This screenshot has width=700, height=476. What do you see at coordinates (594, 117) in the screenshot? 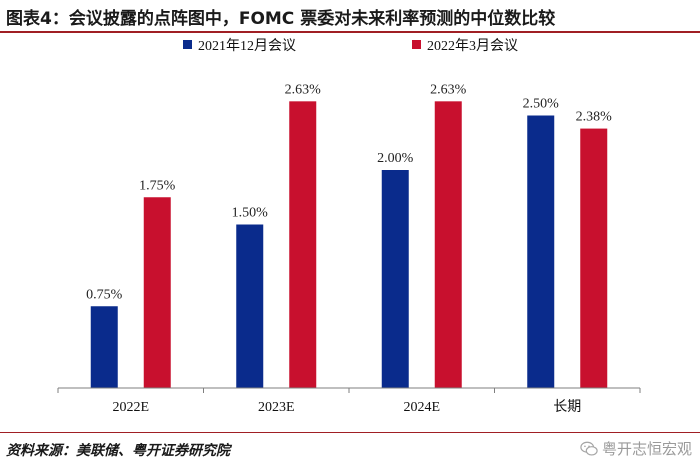
I see `data-label: 2.38%` at bounding box center [594, 117].